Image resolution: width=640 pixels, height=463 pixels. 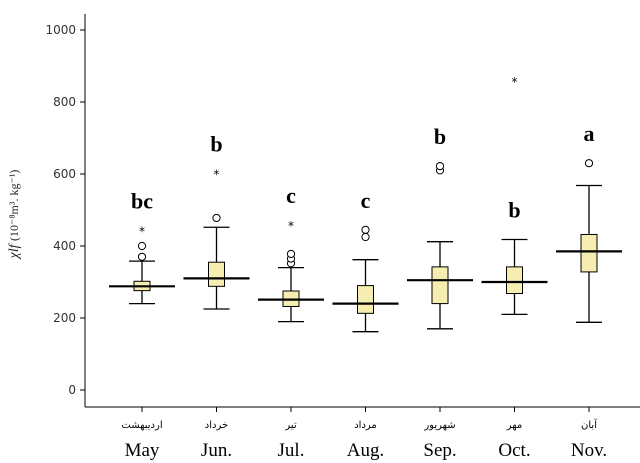 What do you see at coordinates (65, 210) in the screenshot?
I see `y-axis: 0 200 400 600 800 1000` at bounding box center [65, 210].